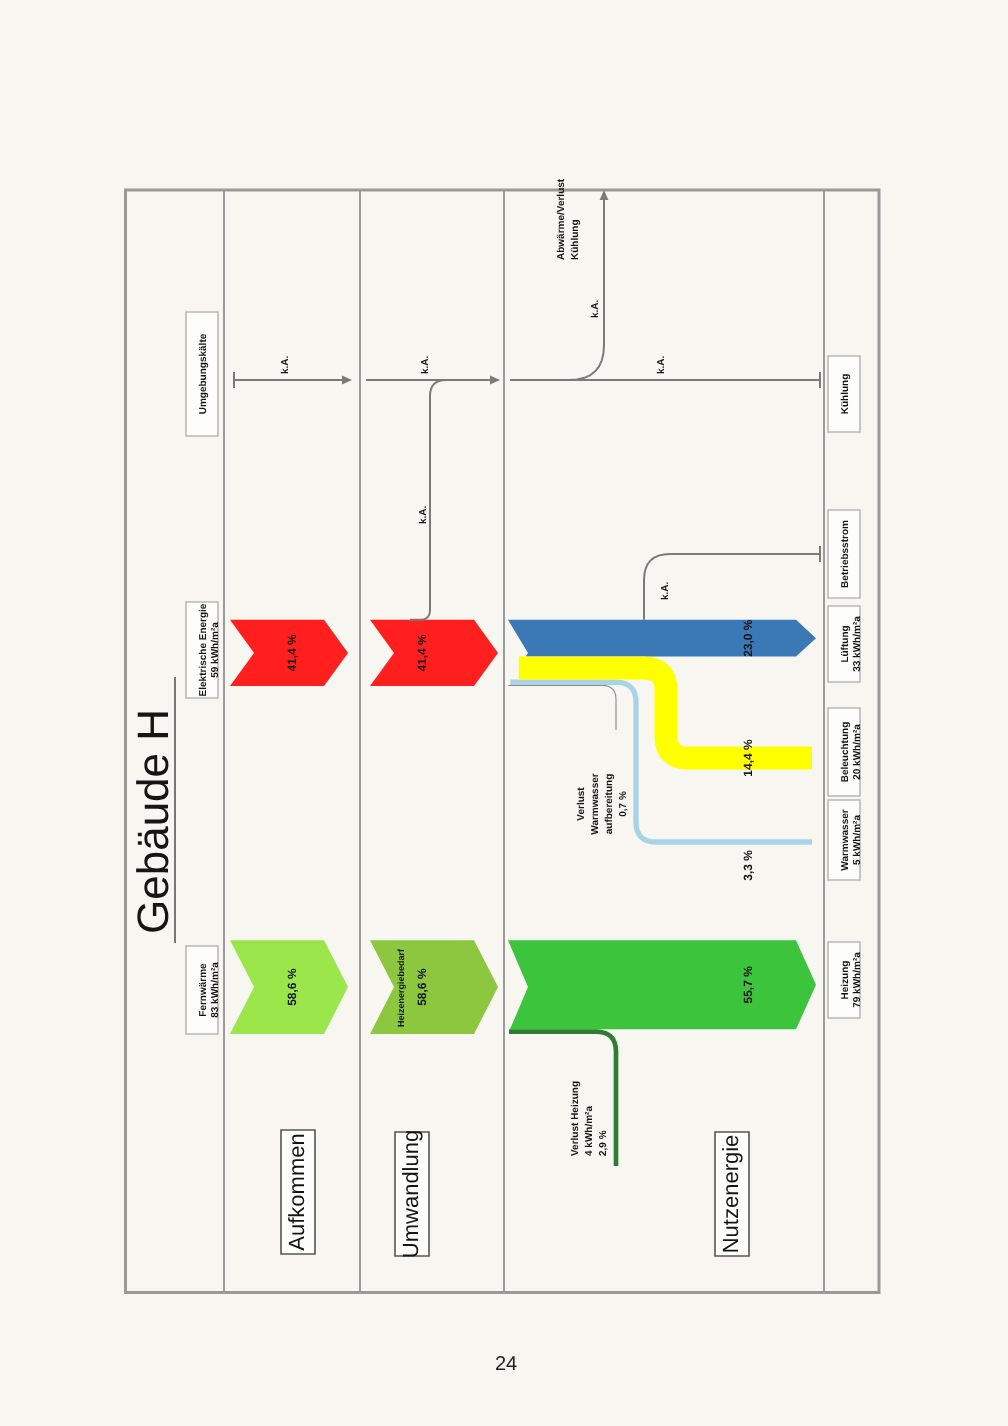 The width and height of the screenshot is (1008, 1426). What do you see at coordinates (732, 1194) in the screenshot?
I see `category-label: Nutzenergie` at bounding box center [732, 1194].